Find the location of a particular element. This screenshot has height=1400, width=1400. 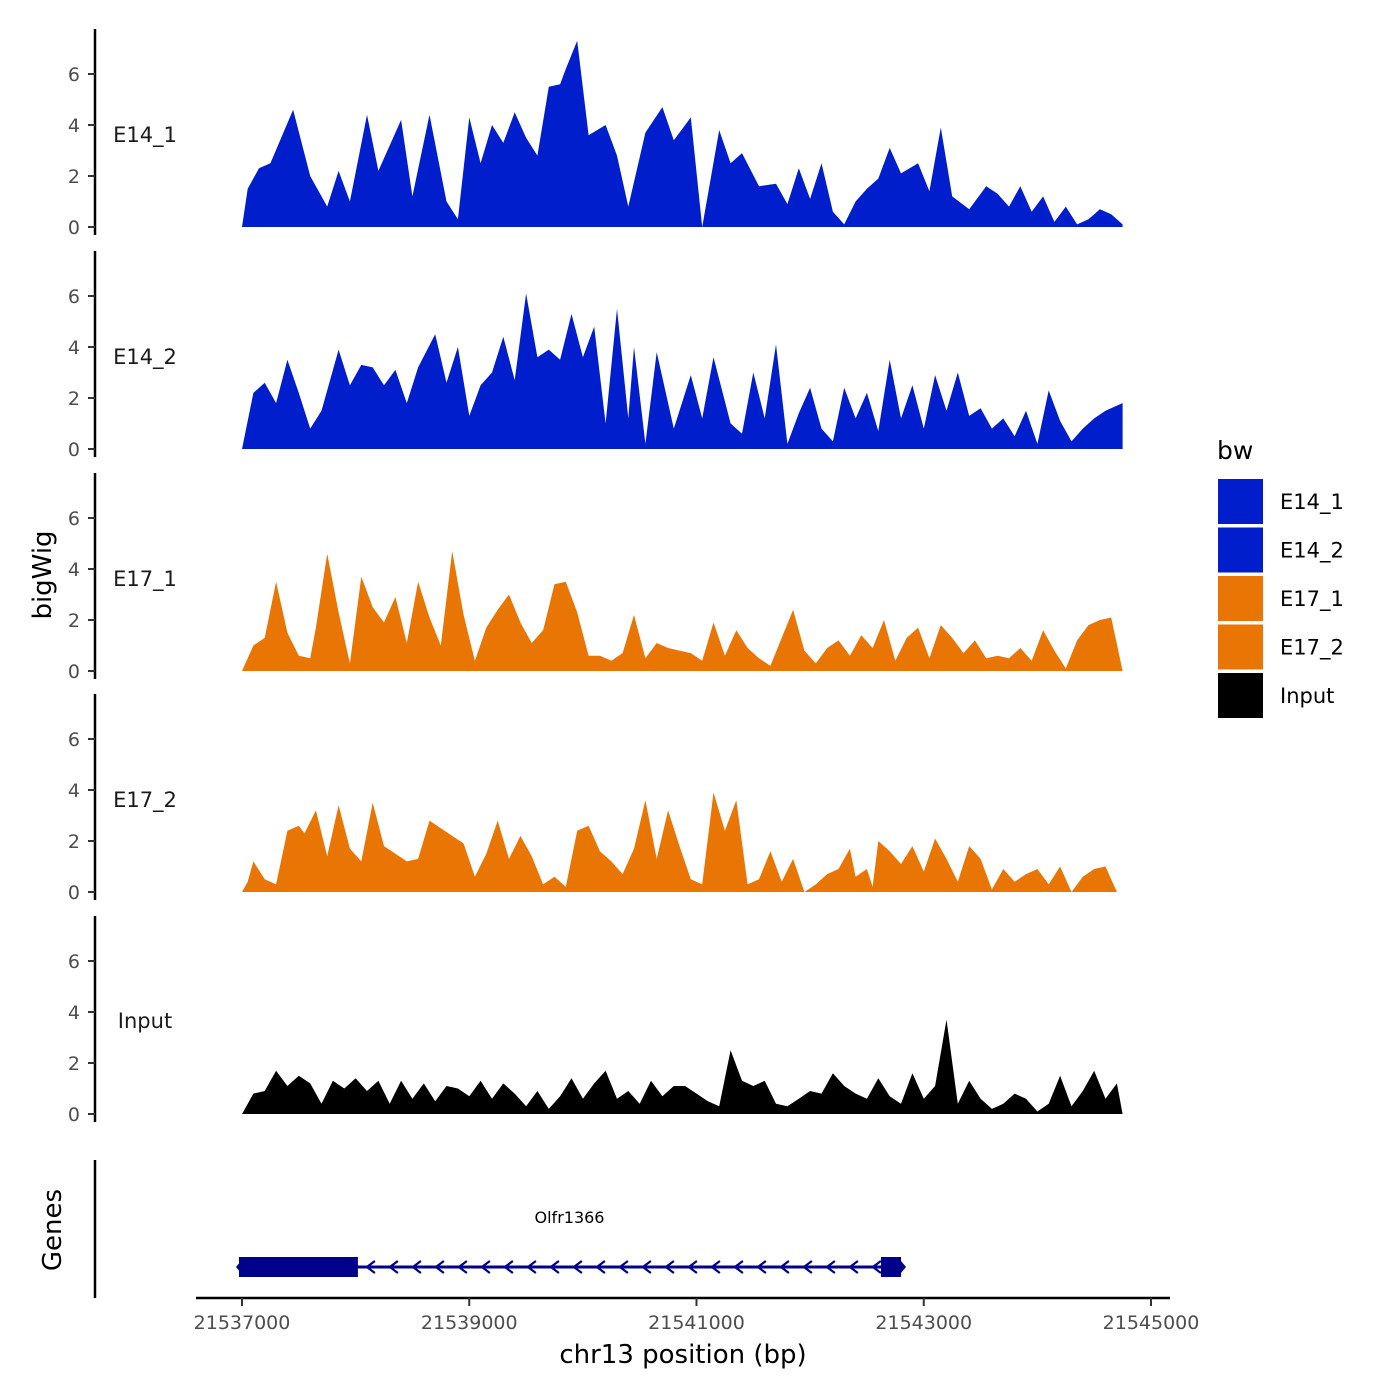

track-label-e17_1: E17_1 is located at coordinates (145, 579).